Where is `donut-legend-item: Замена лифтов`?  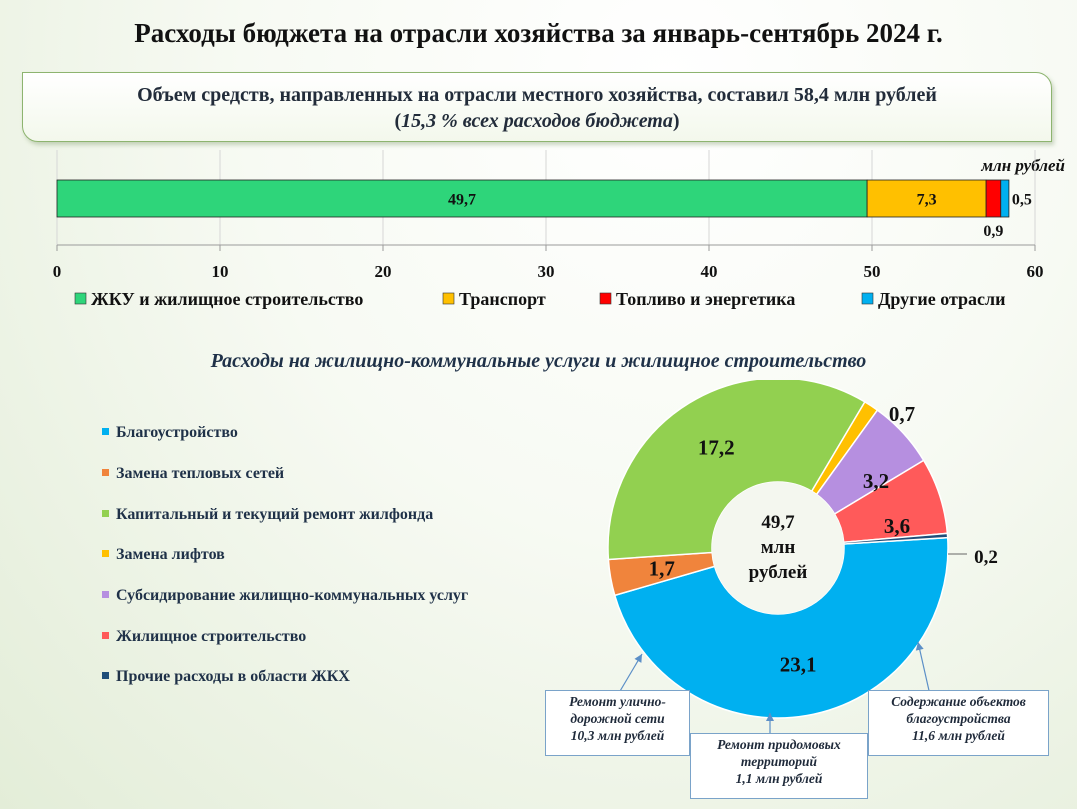 donut-legend-item: Замена лифтов is located at coordinates (163, 555).